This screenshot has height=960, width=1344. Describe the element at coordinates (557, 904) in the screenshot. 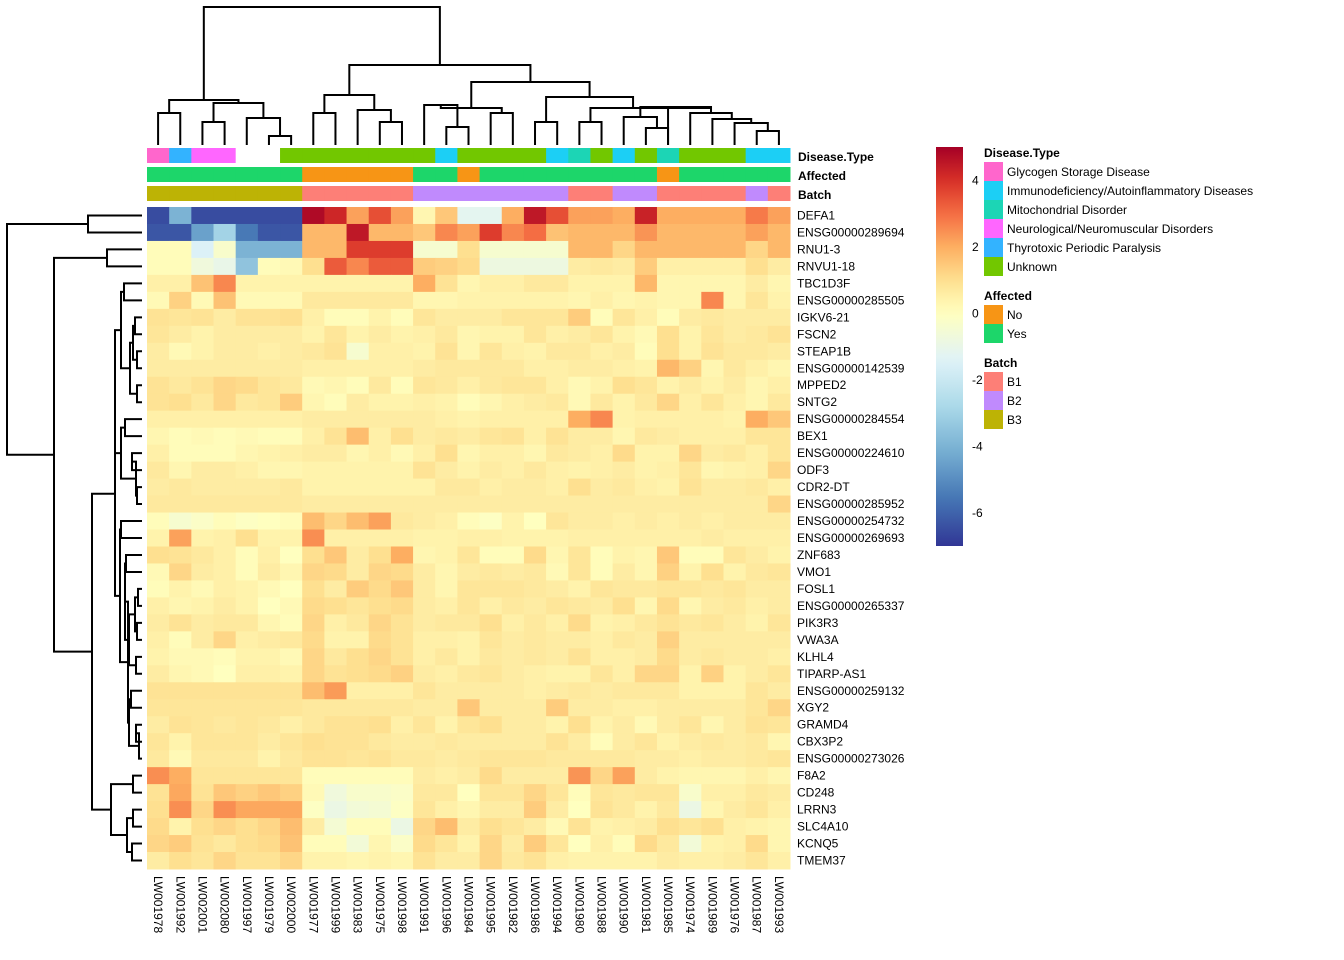

I see `column-label: LW001994` at that location.